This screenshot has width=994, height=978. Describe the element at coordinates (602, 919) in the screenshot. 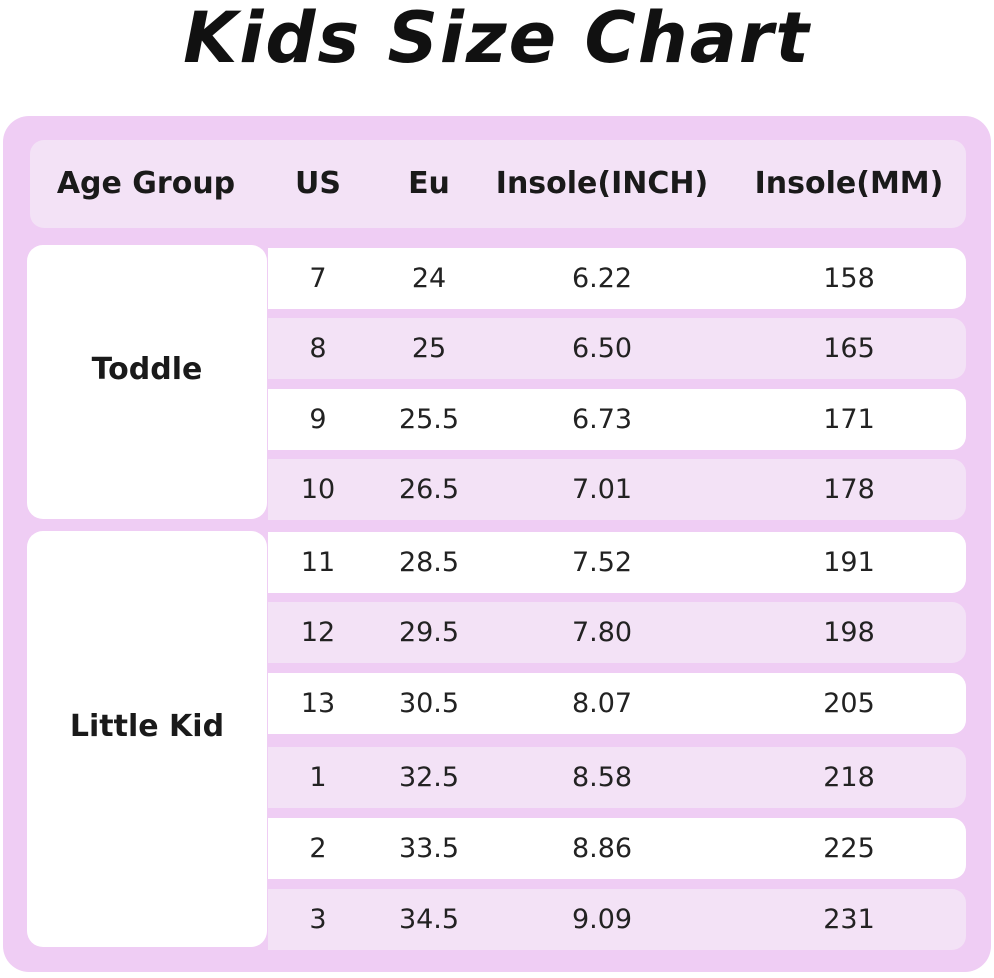

I see `cell-insole-inch: 9.09` at that location.